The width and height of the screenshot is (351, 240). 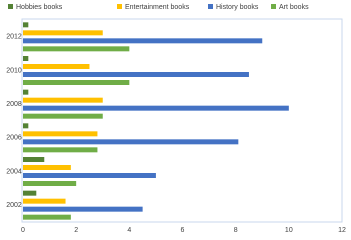 I want to click on x-tick-label: 0, so click(x=23, y=230).